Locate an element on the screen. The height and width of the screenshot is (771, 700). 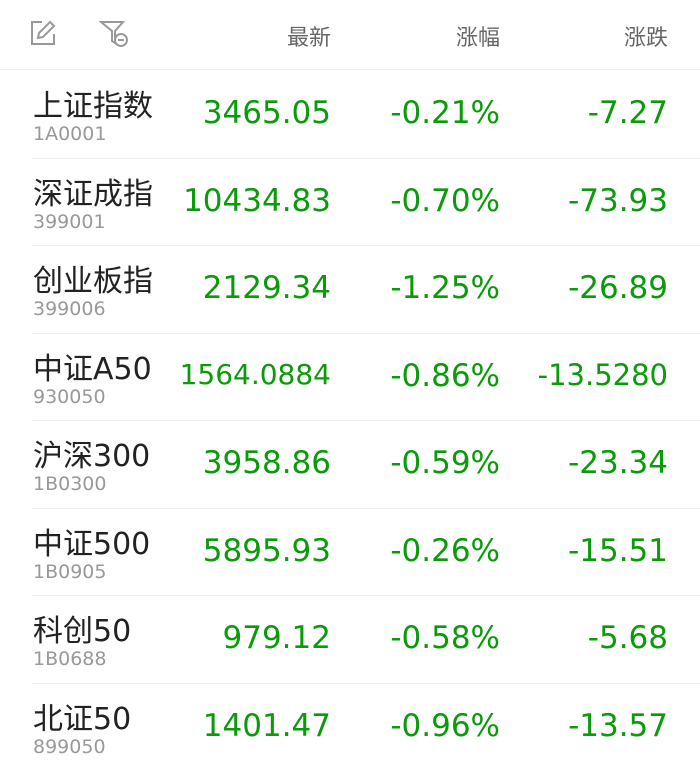
change-value: -73.93 is located at coordinates (568, 201).